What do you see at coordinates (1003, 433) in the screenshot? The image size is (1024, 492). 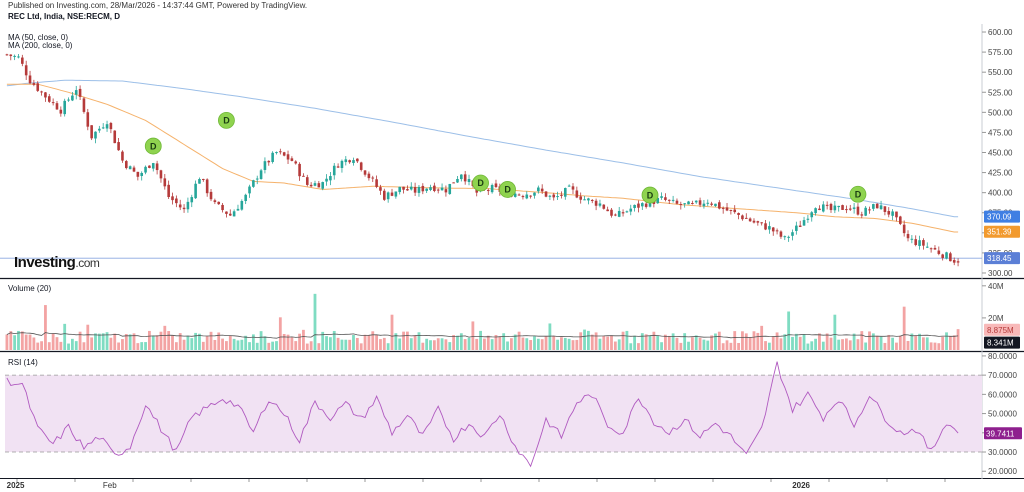 I see `rsi-badge` at bounding box center [1003, 433].